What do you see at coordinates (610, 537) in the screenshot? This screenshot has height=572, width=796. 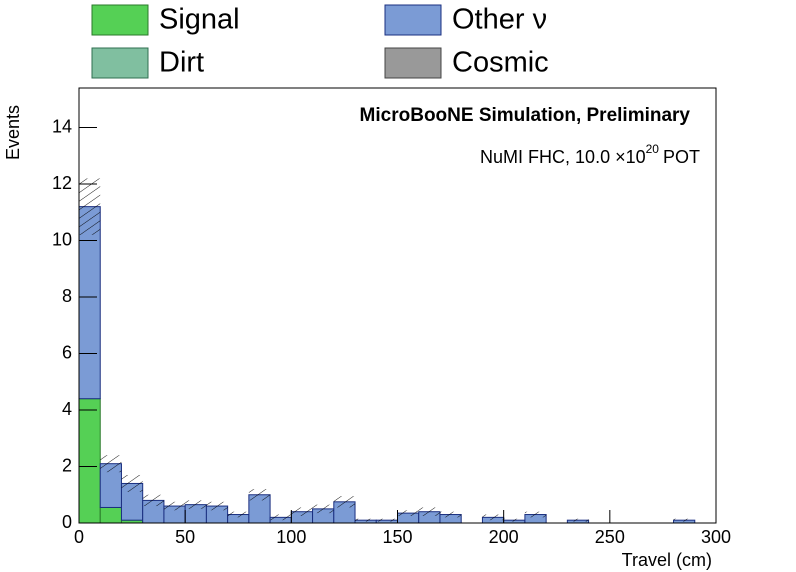 I see `x-tick-label: 250` at bounding box center [610, 537].